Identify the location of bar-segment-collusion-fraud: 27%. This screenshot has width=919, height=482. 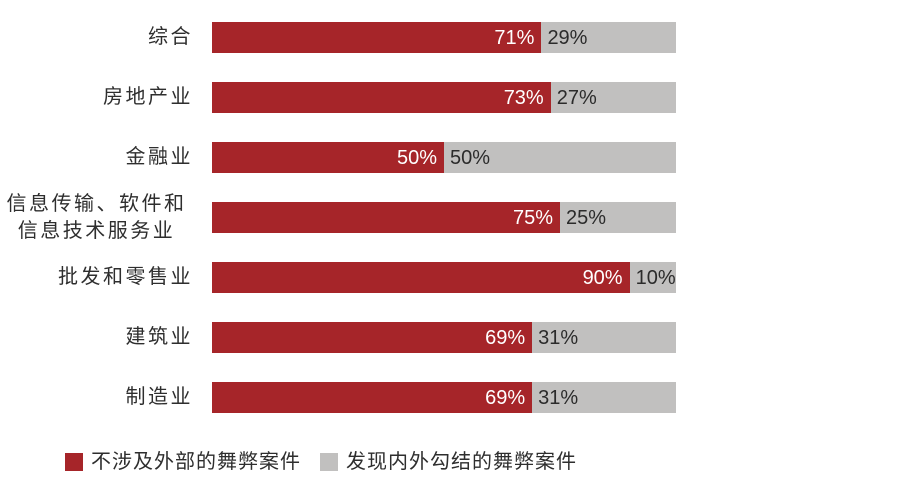
(613, 97).